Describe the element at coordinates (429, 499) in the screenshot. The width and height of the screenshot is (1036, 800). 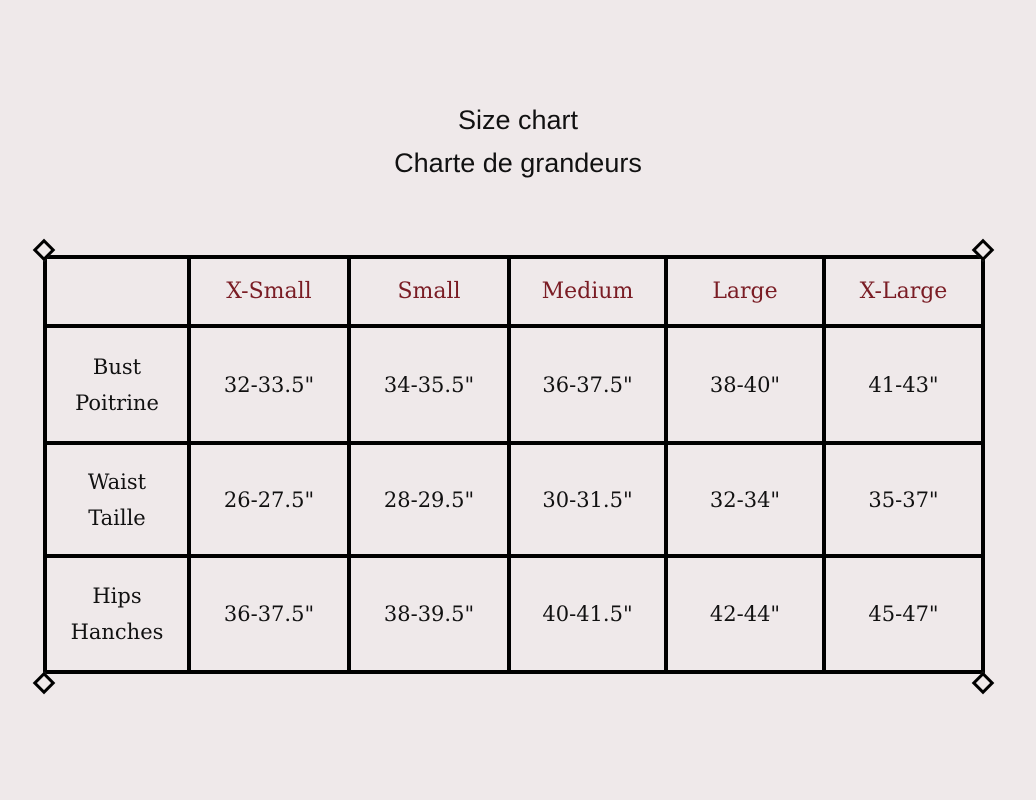
I see `table-cell: 28-29.5"` at that location.